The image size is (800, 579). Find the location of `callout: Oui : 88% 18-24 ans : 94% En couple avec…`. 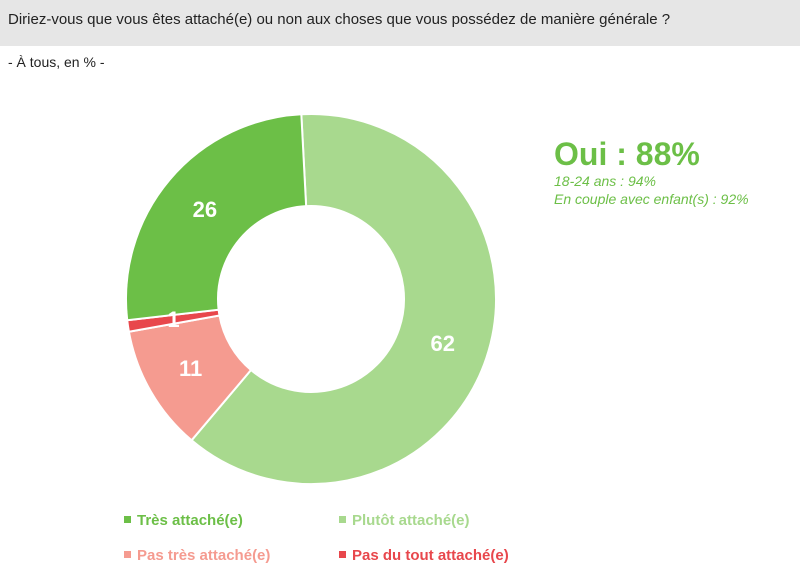

callout: Oui : 88% 18-24 ans : 94% En couple avec… is located at coordinates (651, 172).